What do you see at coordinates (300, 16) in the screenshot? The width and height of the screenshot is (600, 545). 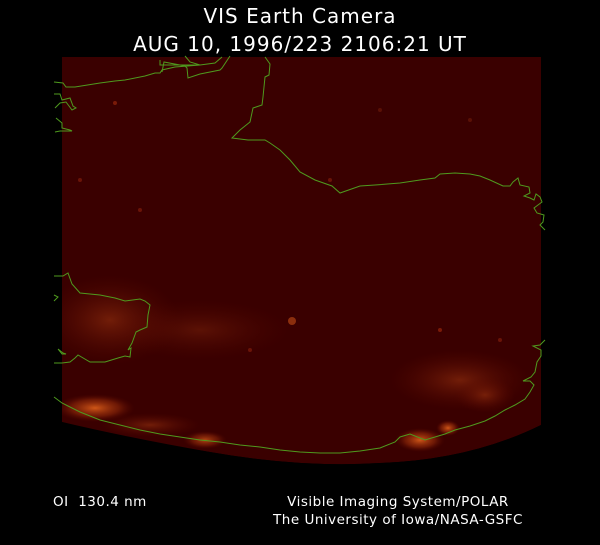 I see `page-title: VIS Earth Camera` at bounding box center [300, 16].